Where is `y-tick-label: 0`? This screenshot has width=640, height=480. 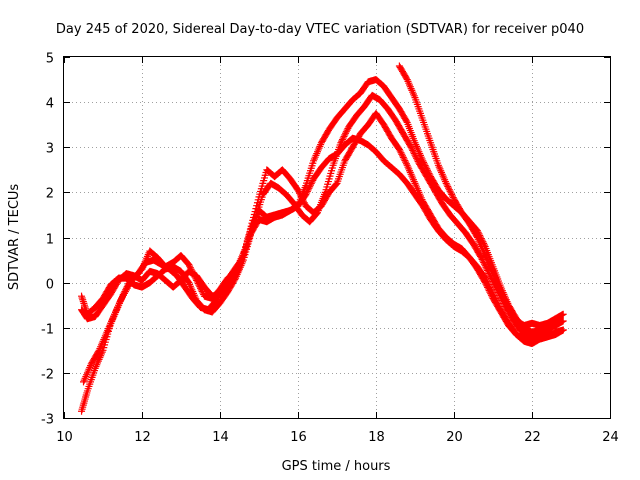
y-tick-label: 0 is located at coordinates (50, 285).